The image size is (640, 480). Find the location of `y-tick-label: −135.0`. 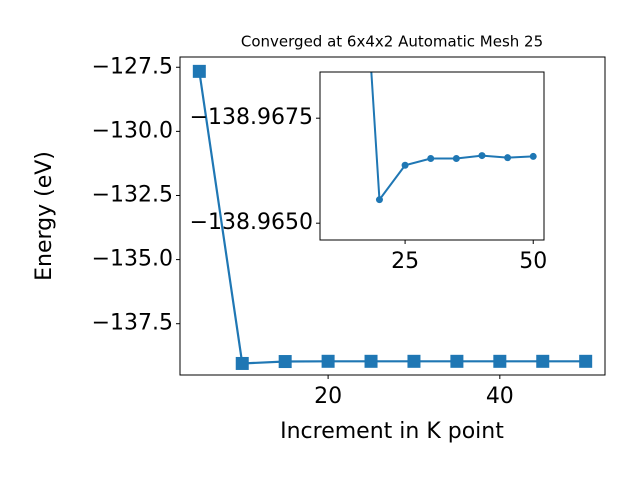

y-tick-label: −135.0 is located at coordinates (132, 259).